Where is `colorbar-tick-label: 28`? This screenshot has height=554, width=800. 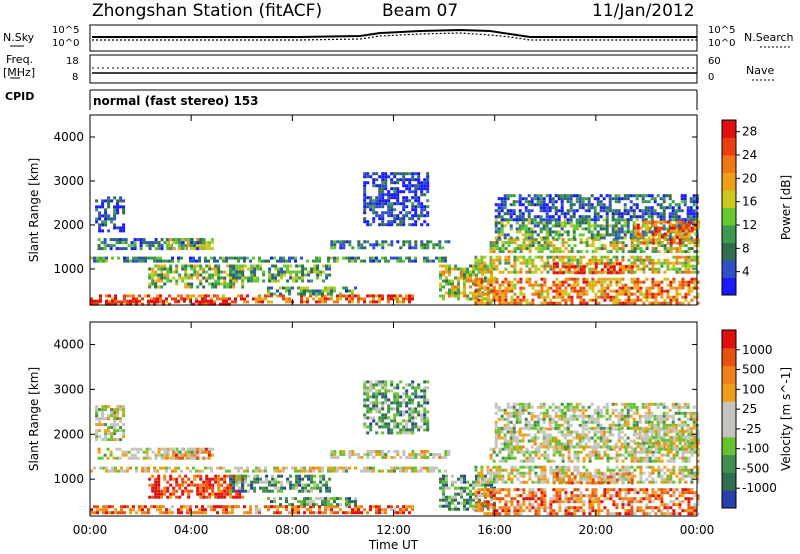
colorbar-tick-label: 28 is located at coordinates (749, 132).